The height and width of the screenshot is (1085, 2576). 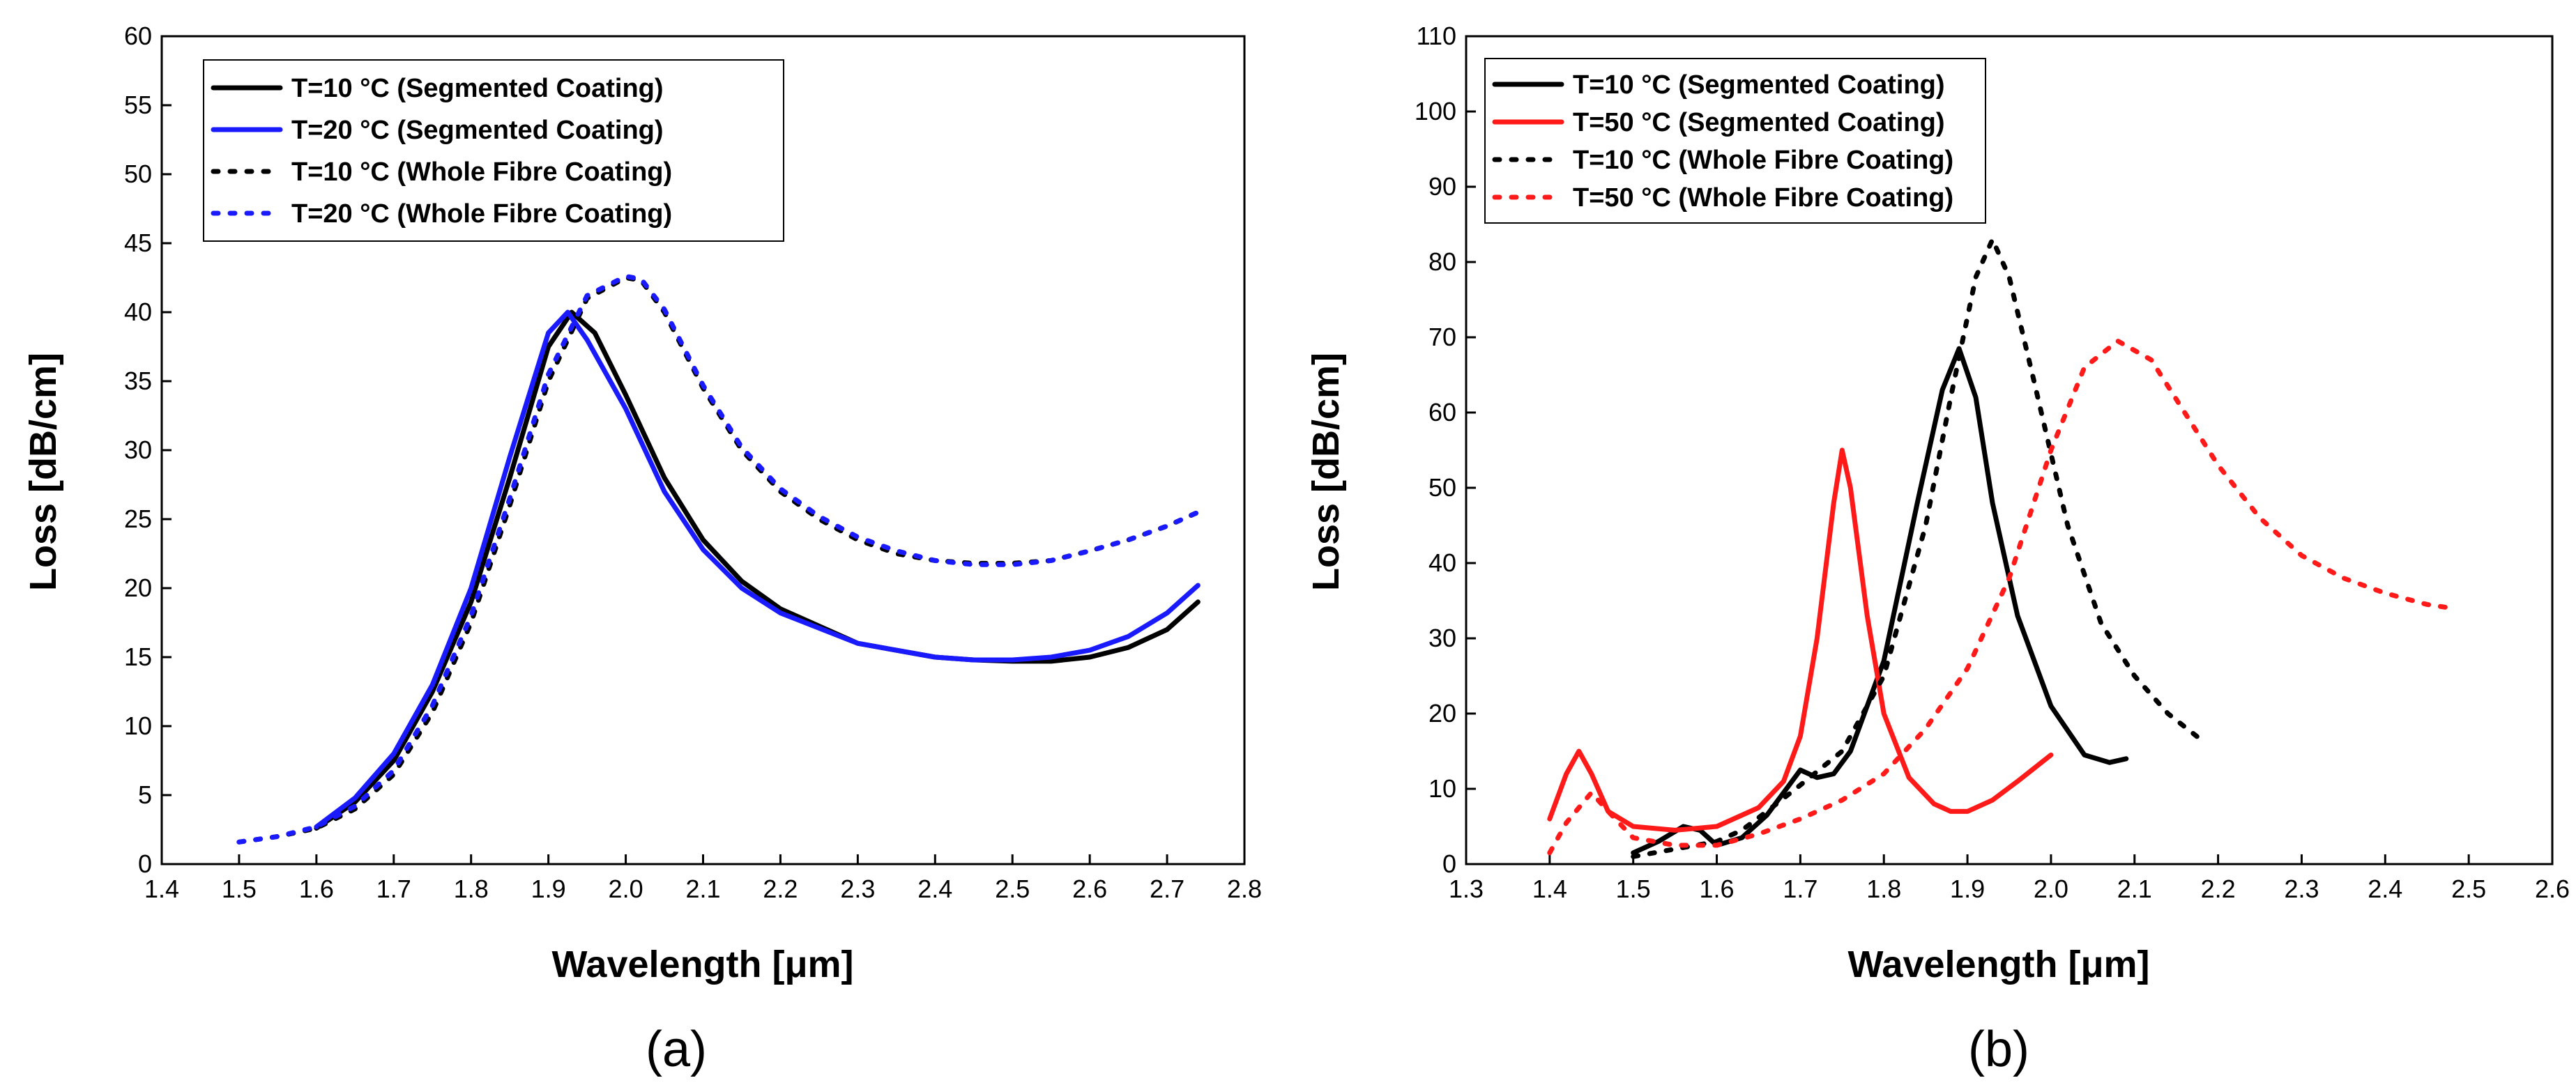 What do you see at coordinates (1759, 122) in the screenshot?
I see `legend-label: T=50 °C (Segmented Coating)` at bounding box center [1759, 122].